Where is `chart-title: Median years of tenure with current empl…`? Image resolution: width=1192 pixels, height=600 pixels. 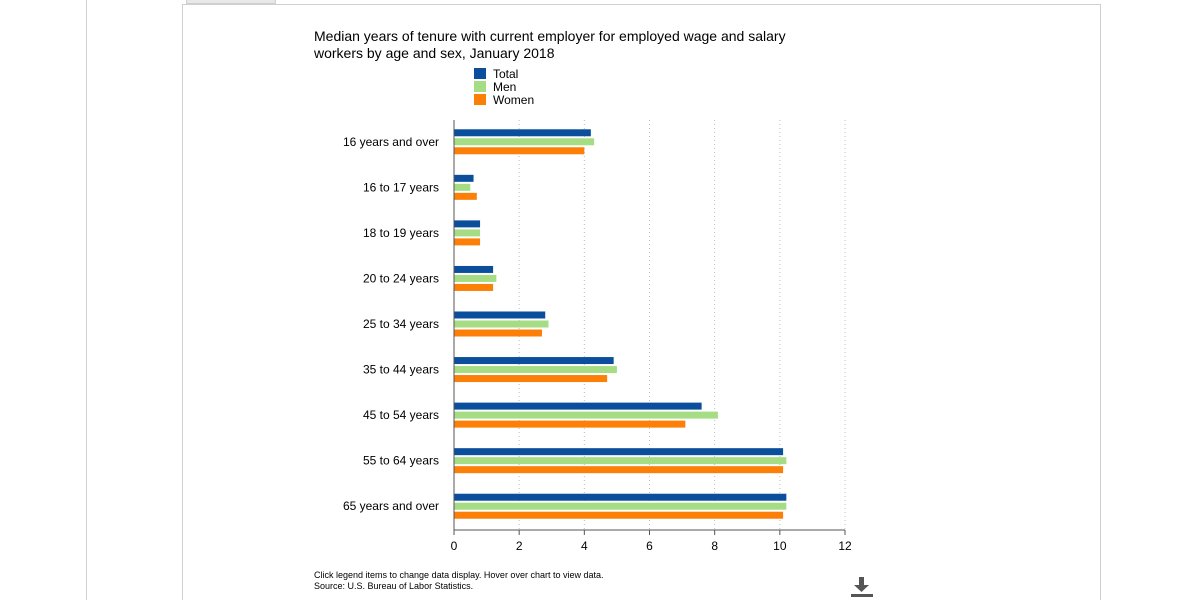 chart-title: Median years of tenure with current empl… is located at coordinates (550, 44).